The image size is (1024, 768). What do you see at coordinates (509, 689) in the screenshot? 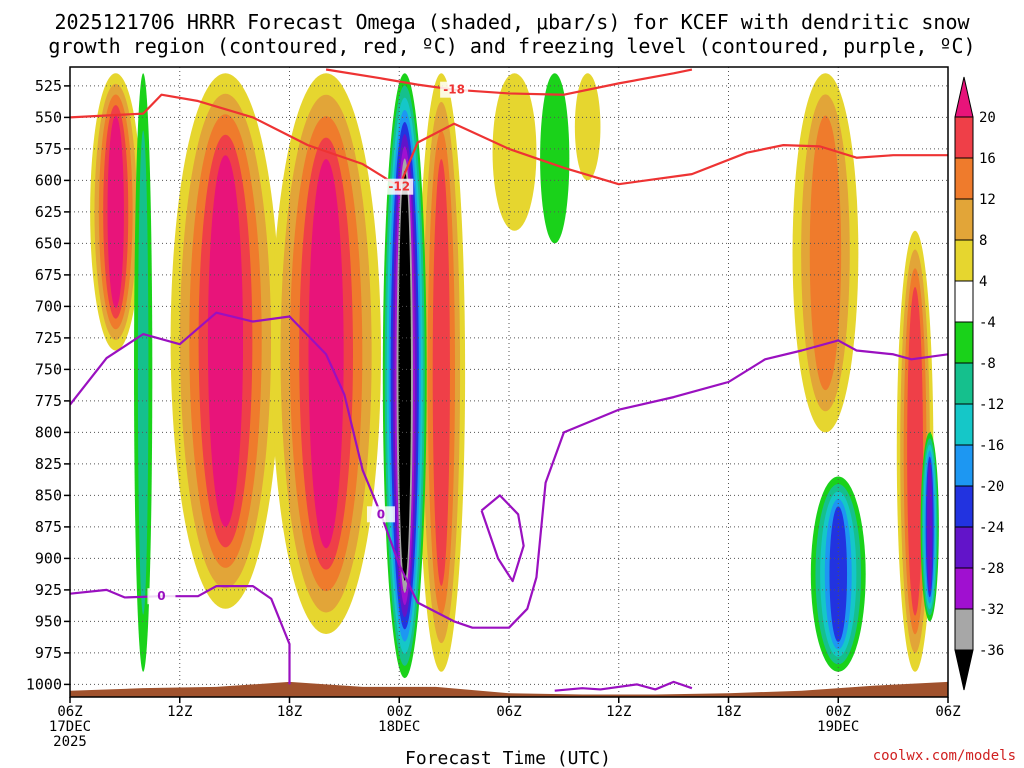
I see `terrain-surface` at bounding box center [509, 689].